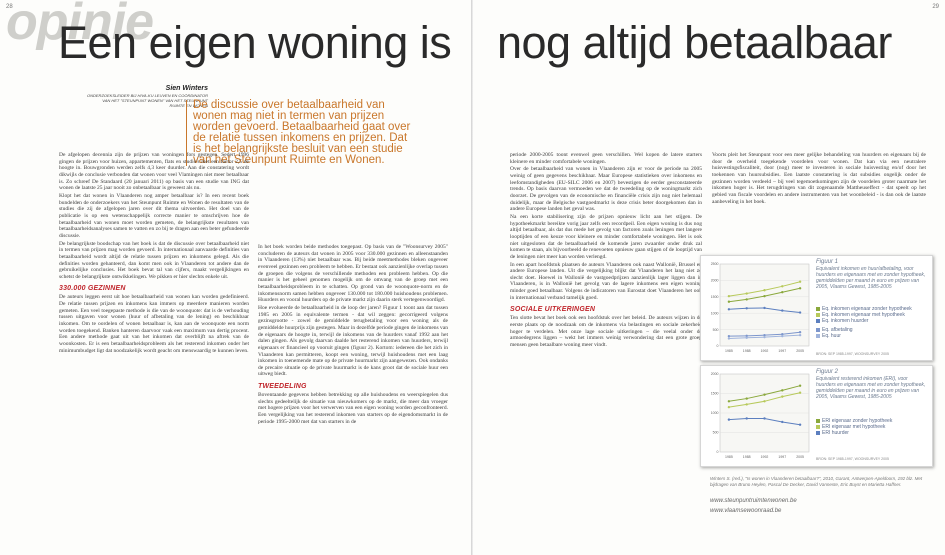 This screenshot has height=555, width=945. Describe the element at coordinates (845, 321) in the screenshot. I see `legend-label: Eq. inkomen huurder` at that location.